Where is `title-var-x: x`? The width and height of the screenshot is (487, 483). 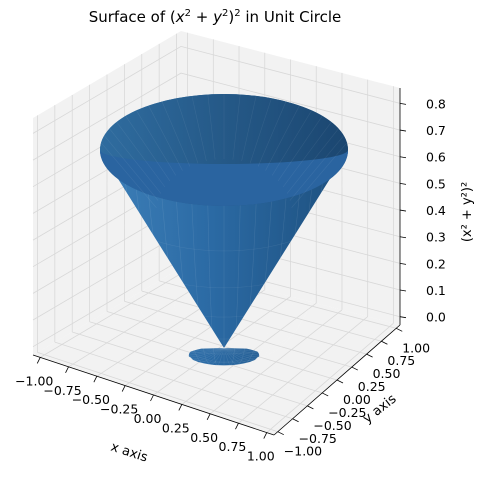 title-var-x: x is located at coordinates (180, 17).